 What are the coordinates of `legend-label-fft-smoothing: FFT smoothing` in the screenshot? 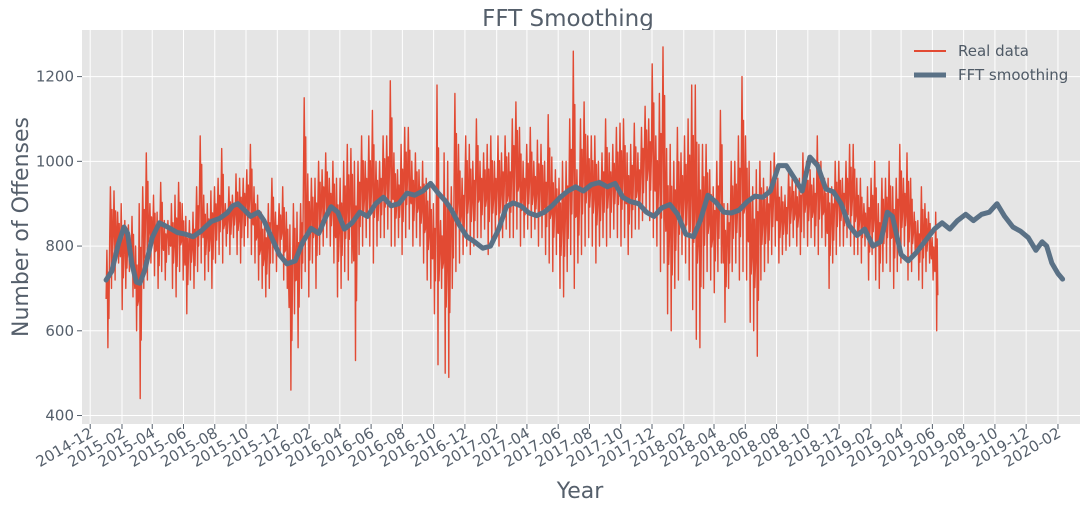 It's located at (1013, 75).